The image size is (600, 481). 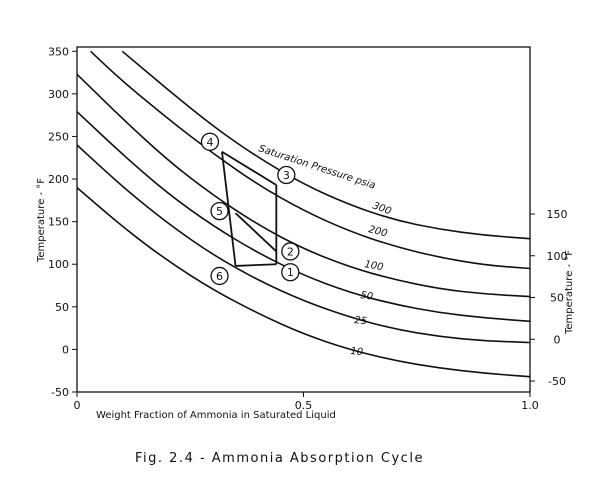 What do you see at coordinates (279, 458) in the screenshot?
I see `figure-caption: Fig. 2.4 - Ammonia Absorption Cycle` at bounding box center [279, 458].